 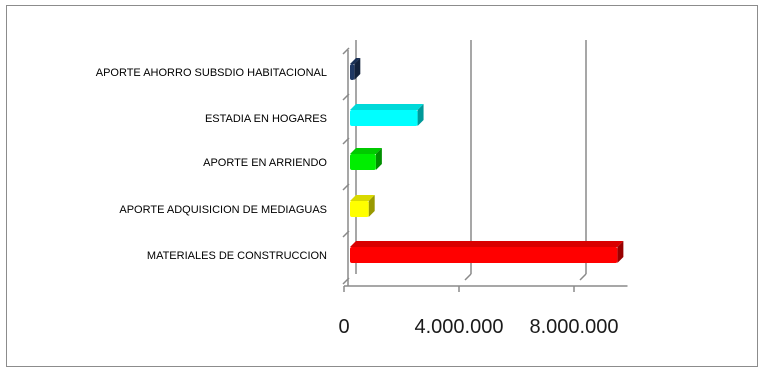 I want to click on tick-label: 4.000.000, so click(x=459, y=327).